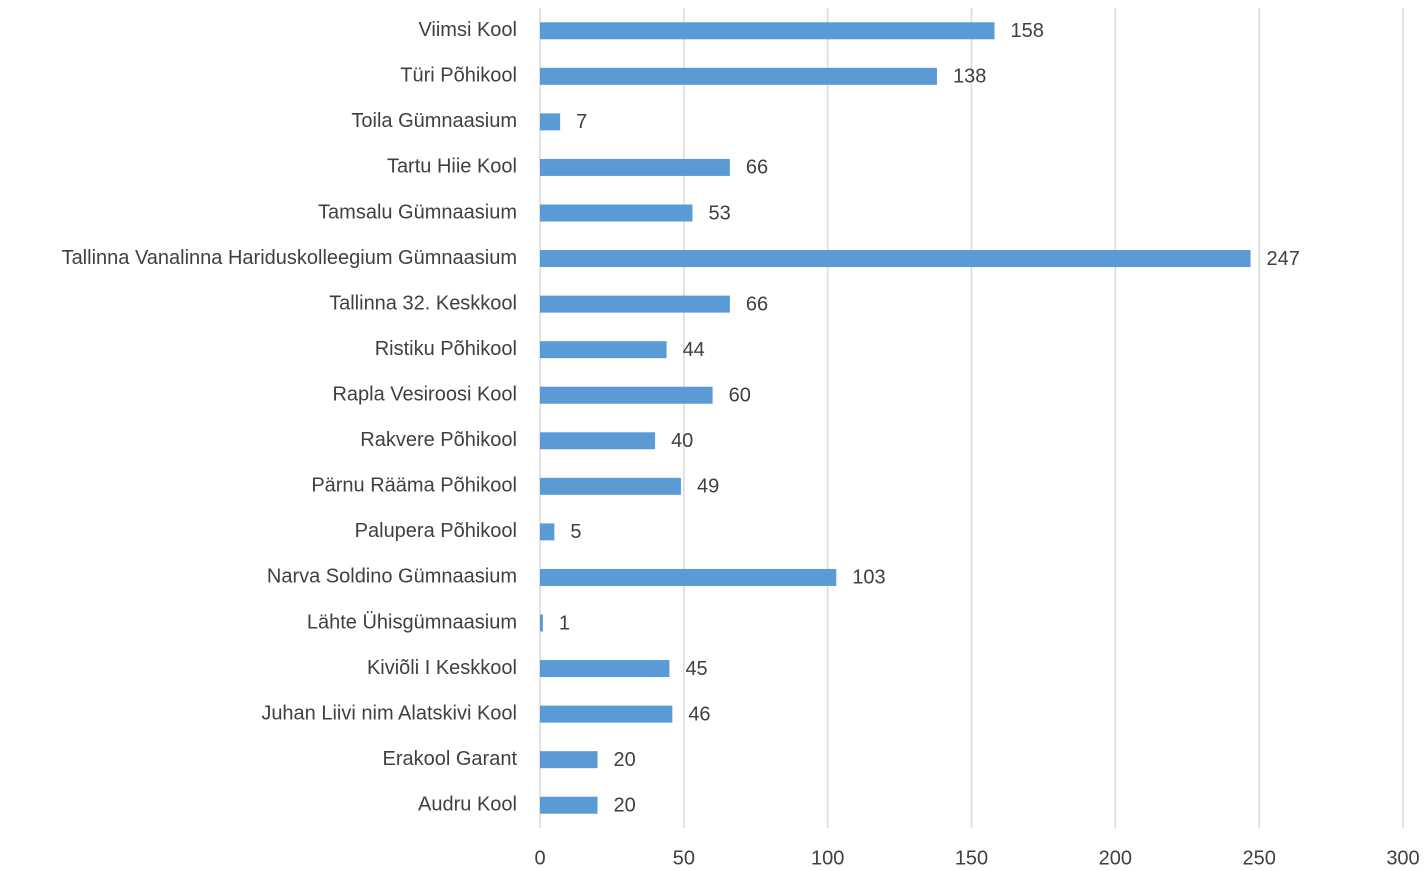 This screenshot has width=1424, height=870. Describe the element at coordinates (392, 577) in the screenshot. I see `y-tick-label: Narva Soldino Gümnaasium` at that location.